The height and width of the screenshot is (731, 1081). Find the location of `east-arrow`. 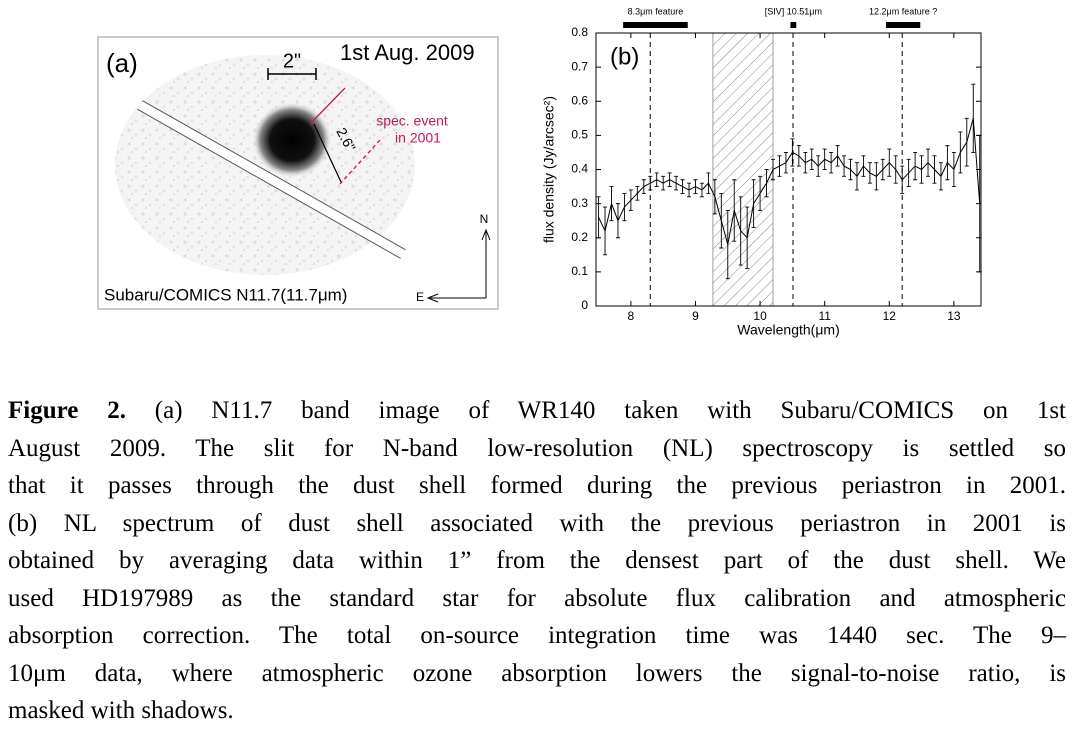

east-arrow is located at coordinates (432, 298).